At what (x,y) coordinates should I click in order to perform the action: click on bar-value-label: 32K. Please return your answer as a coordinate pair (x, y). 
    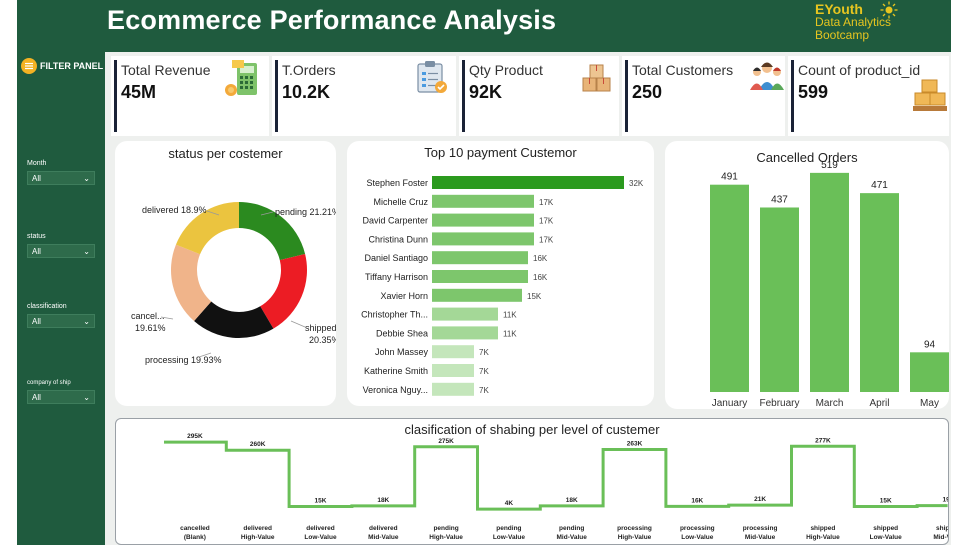
    Looking at the image, I should click on (636, 183).